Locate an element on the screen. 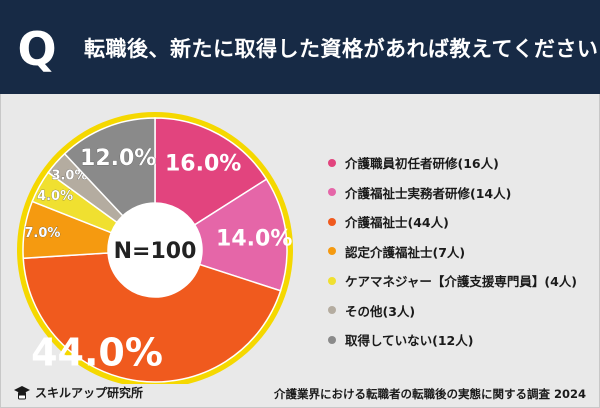  graduation-cap-icon is located at coordinates (22, 392).